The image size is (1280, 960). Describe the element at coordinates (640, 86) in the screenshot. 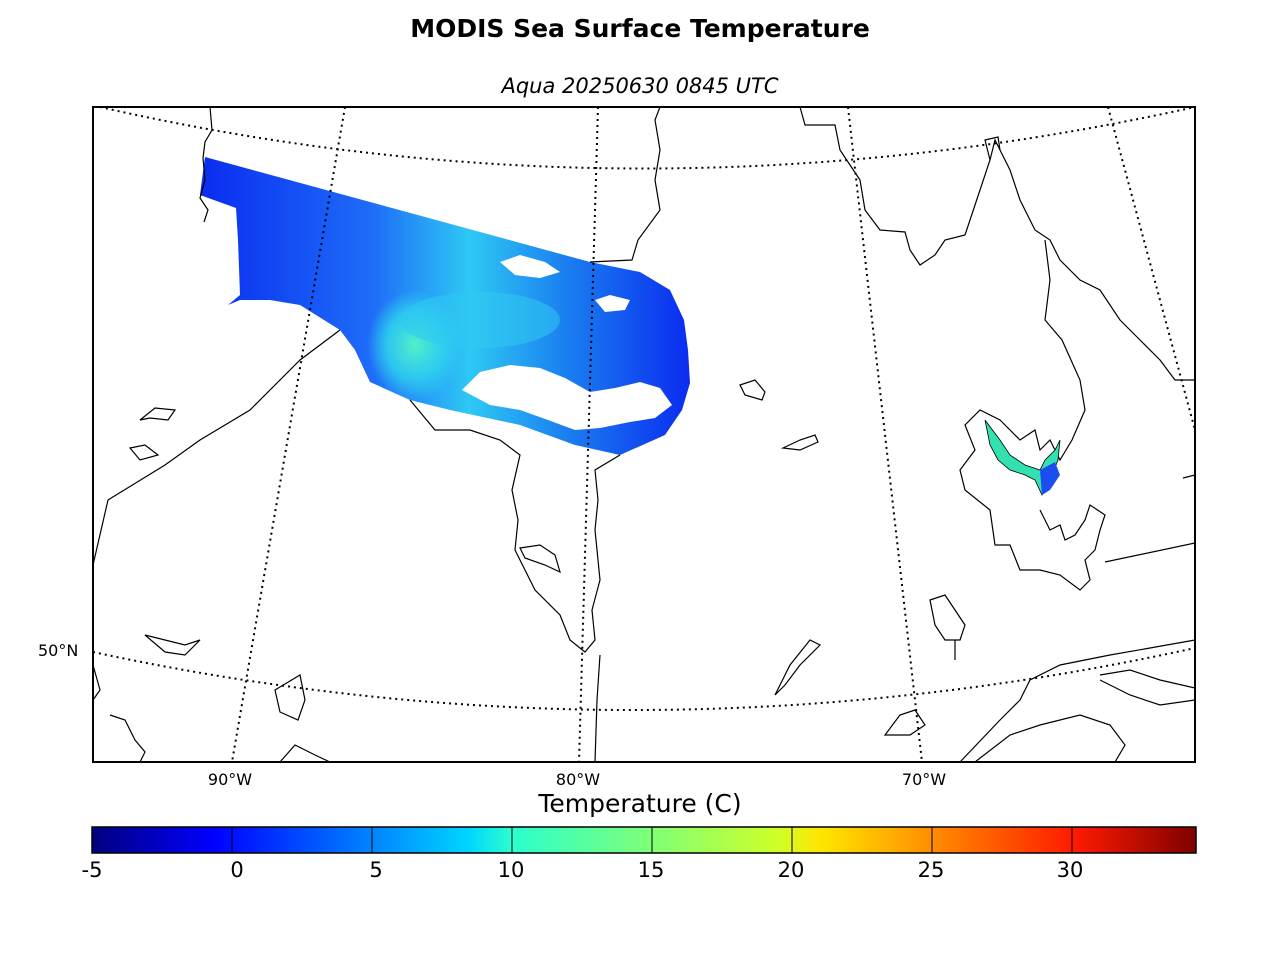

I see `chart-subtitle: Aqua 20250630 0845 UTC` at that location.